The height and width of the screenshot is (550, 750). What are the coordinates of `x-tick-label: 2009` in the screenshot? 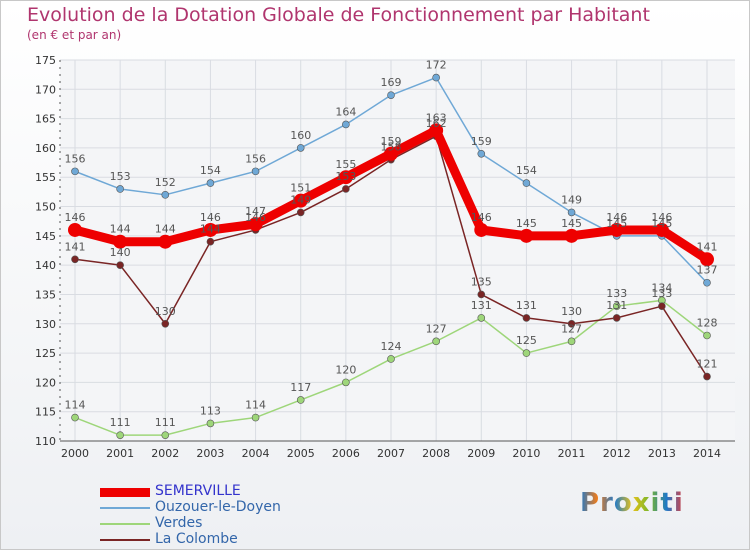 It's located at (481, 453).